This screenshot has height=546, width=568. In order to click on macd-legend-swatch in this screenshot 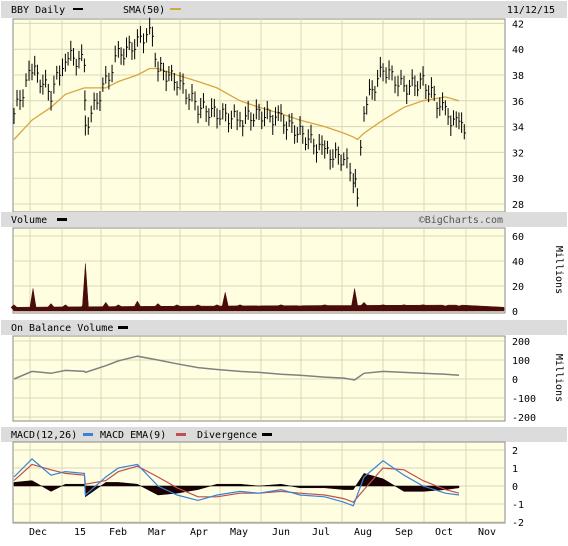, I will do `click(88, 434)`.